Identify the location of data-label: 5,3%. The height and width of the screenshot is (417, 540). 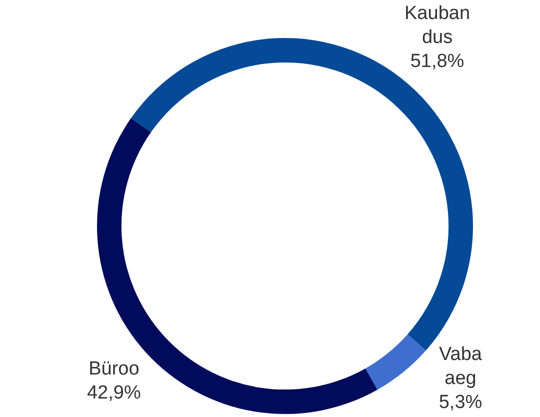
(460, 403).